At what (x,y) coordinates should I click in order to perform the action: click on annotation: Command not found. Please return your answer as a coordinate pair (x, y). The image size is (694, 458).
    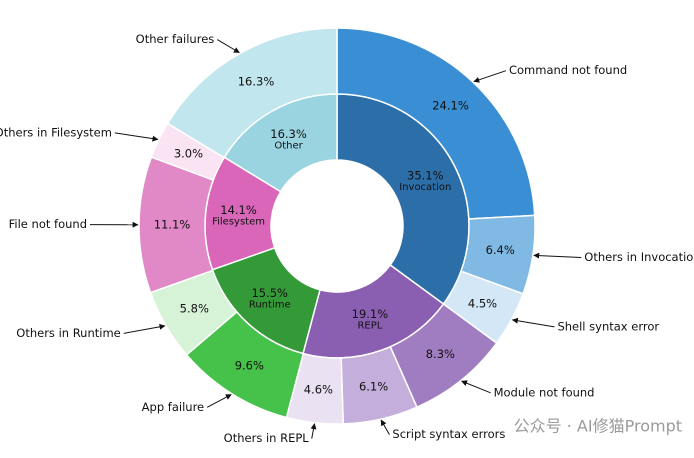
    Looking at the image, I should click on (568, 70).